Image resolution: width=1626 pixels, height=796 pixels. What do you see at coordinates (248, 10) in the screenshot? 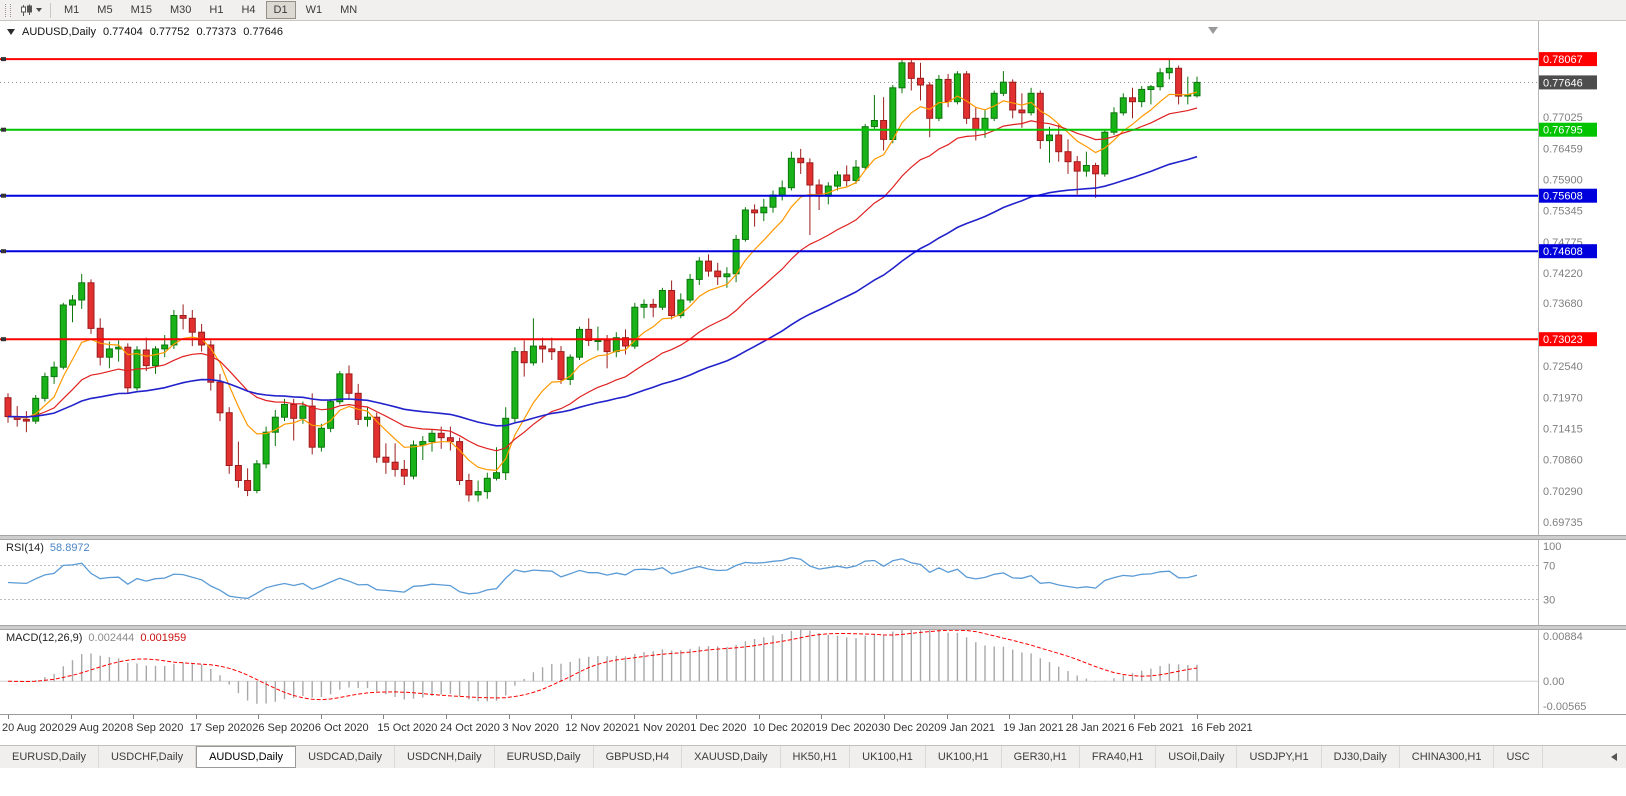
I see `timeframe-button-h4: H4` at bounding box center [248, 10].